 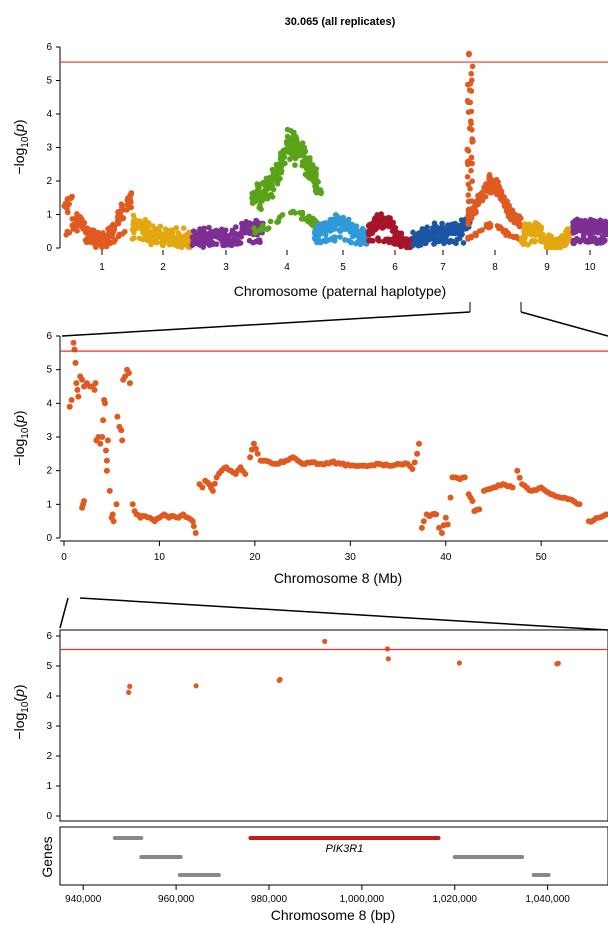 What do you see at coordinates (333, 614) in the screenshot?
I see `zoom-connector-locus` at bounding box center [333, 614].